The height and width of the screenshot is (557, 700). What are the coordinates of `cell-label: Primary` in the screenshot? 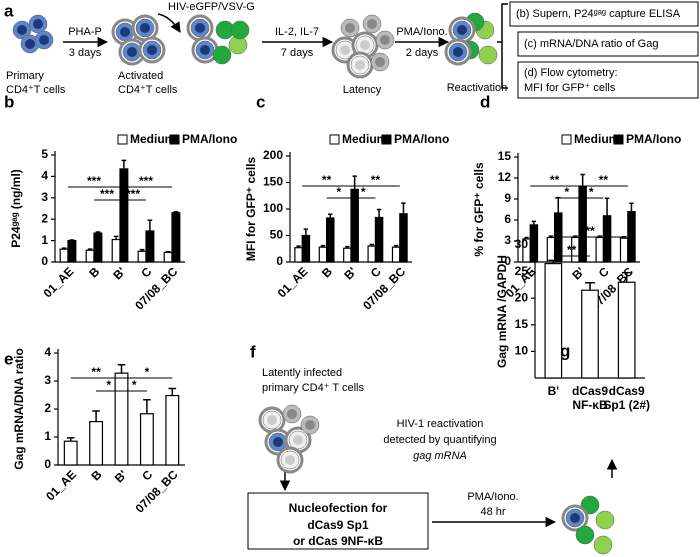 It's located at (25, 76).